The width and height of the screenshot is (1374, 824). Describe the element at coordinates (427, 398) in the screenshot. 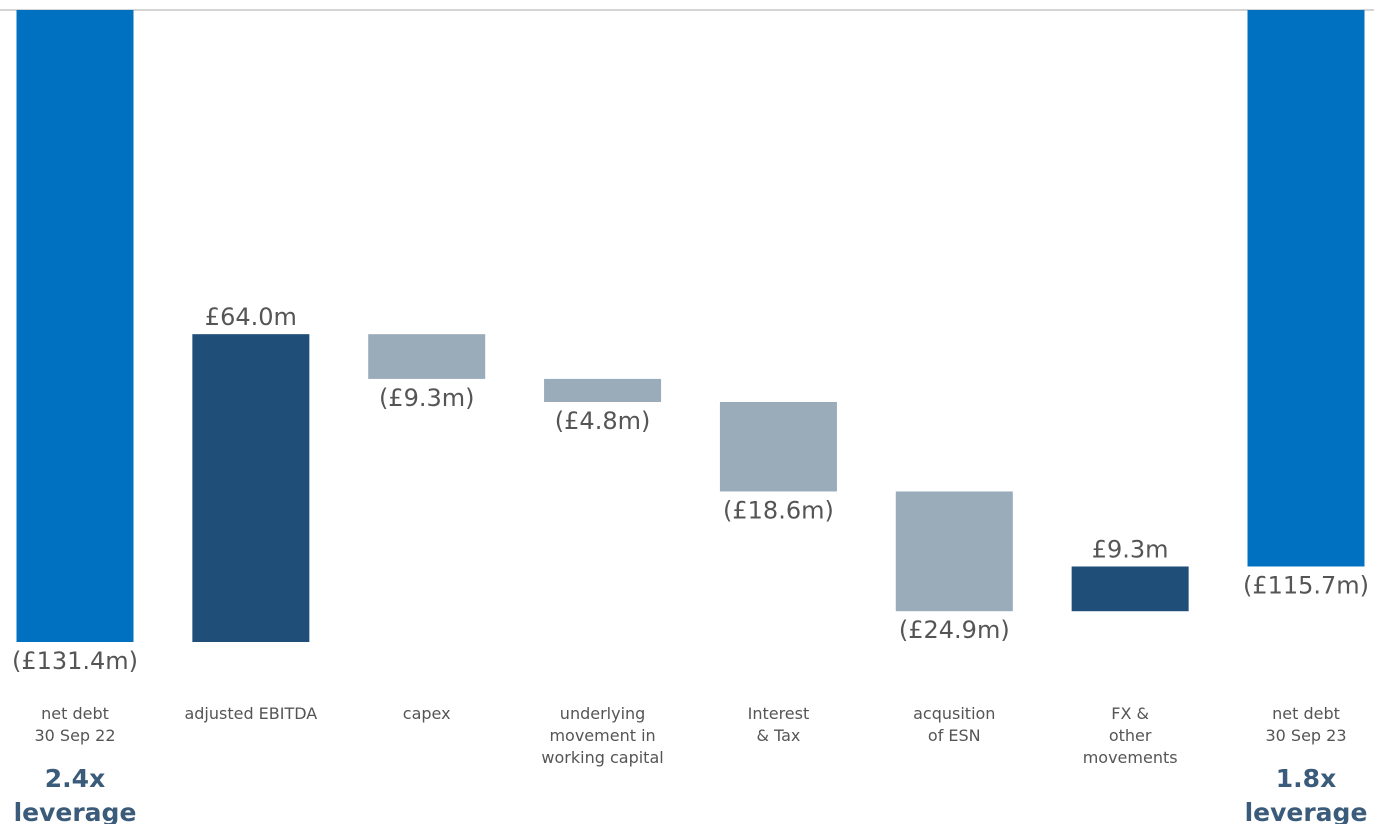

I see `value-label: (£9.3m)` at that location.